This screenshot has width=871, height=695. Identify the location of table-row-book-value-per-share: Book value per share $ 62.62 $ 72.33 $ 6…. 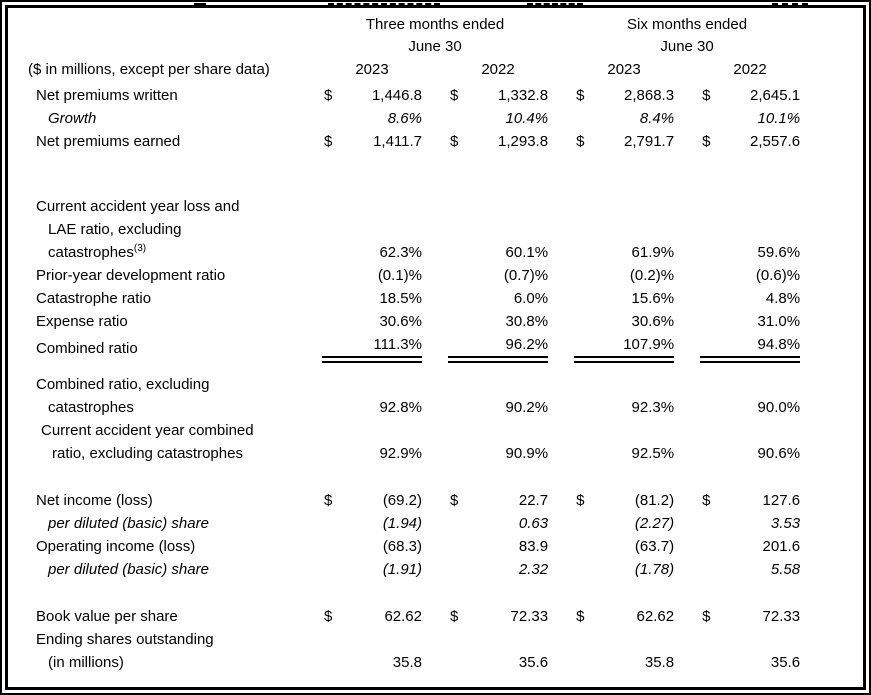
(414, 616).